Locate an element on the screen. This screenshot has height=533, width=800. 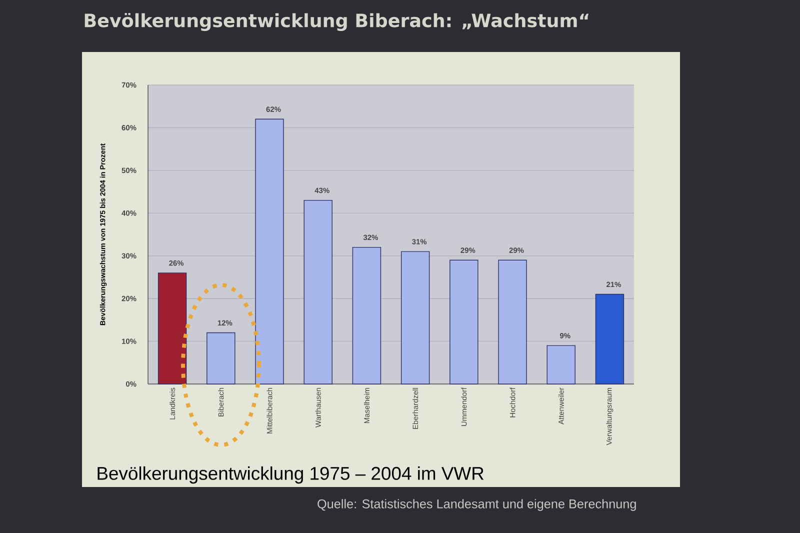
text: Bevölkerungsentwicklung 1975 – 2004 im VWR is located at coordinates (291, 475).